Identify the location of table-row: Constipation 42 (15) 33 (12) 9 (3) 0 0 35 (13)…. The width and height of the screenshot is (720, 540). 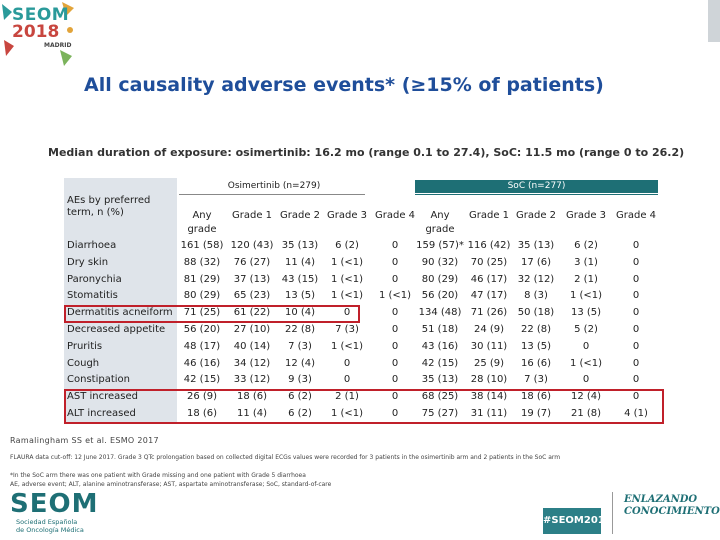
(362, 380).